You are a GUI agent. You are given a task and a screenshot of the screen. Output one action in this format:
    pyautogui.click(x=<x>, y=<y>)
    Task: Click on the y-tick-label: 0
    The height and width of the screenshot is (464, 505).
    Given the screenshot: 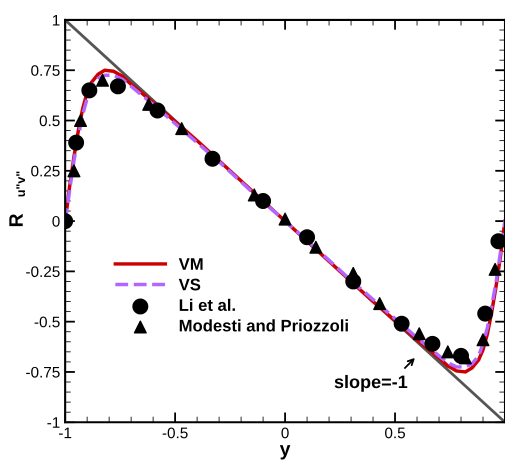 What is the action you would take?
    pyautogui.click(x=56, y=221)
    